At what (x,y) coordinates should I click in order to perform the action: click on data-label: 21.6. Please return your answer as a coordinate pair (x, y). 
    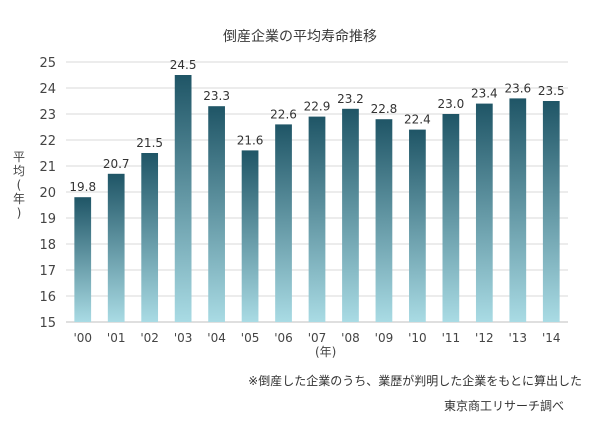
    Looking at the image, I should click on (250, 140).